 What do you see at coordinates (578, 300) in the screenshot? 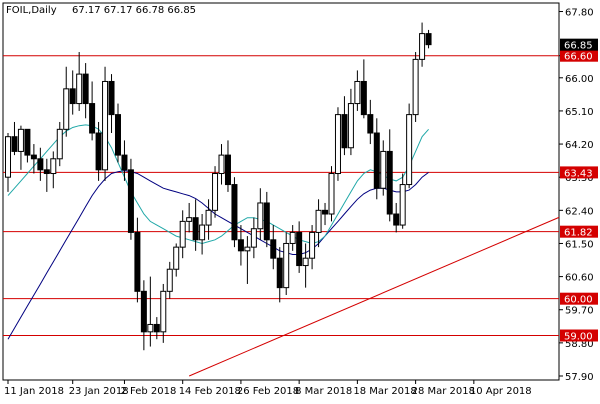
I see `level-label: 60.00` at bounding box center [578, 300].